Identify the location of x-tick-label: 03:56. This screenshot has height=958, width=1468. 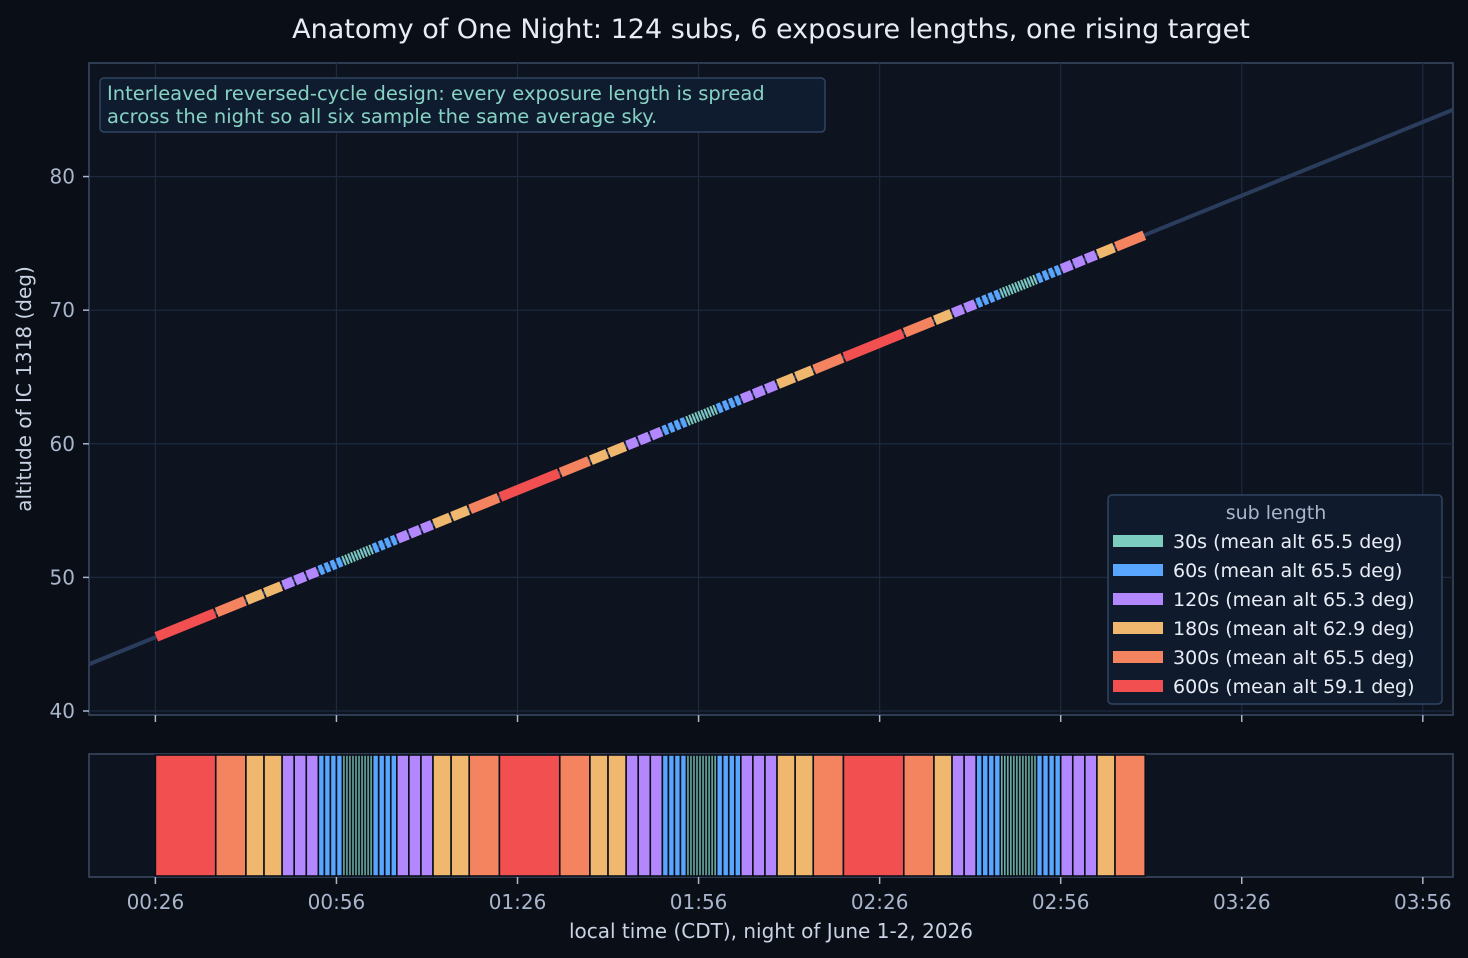
(1423, 902).